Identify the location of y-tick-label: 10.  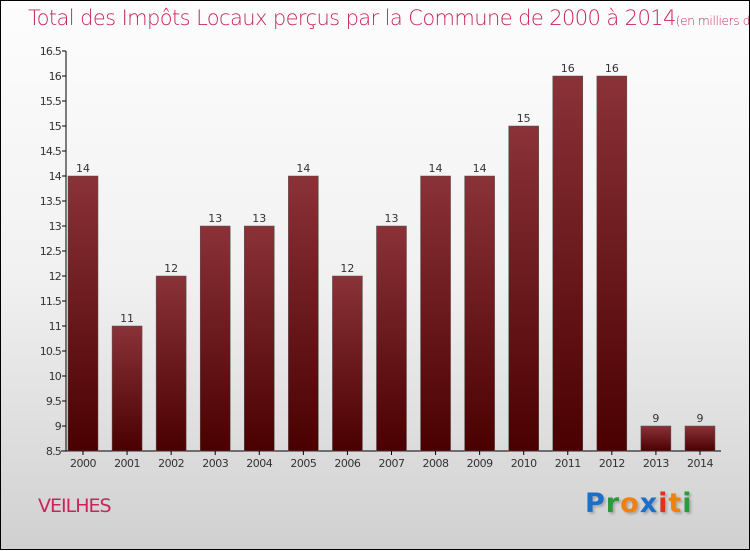
(55, 376).